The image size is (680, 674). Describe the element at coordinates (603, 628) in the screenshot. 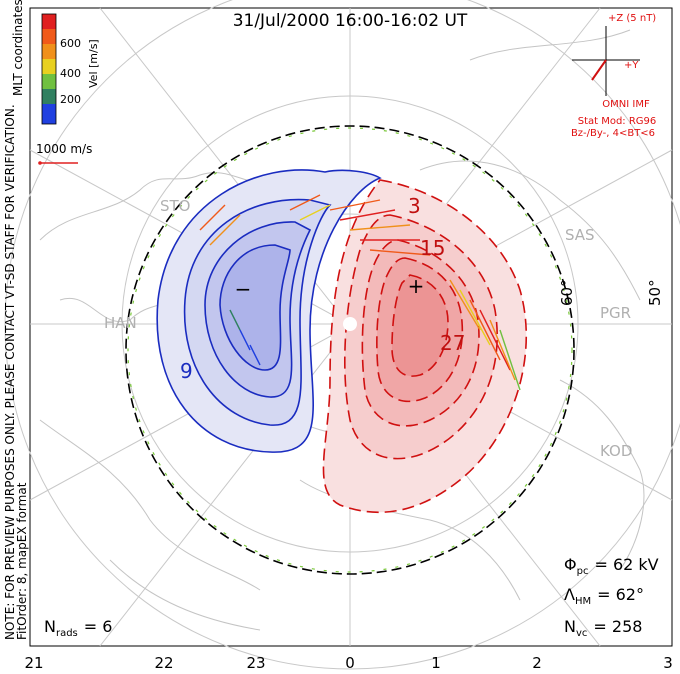

I see `svg-text:Nvc= 258: Nvc = 258` at that location.